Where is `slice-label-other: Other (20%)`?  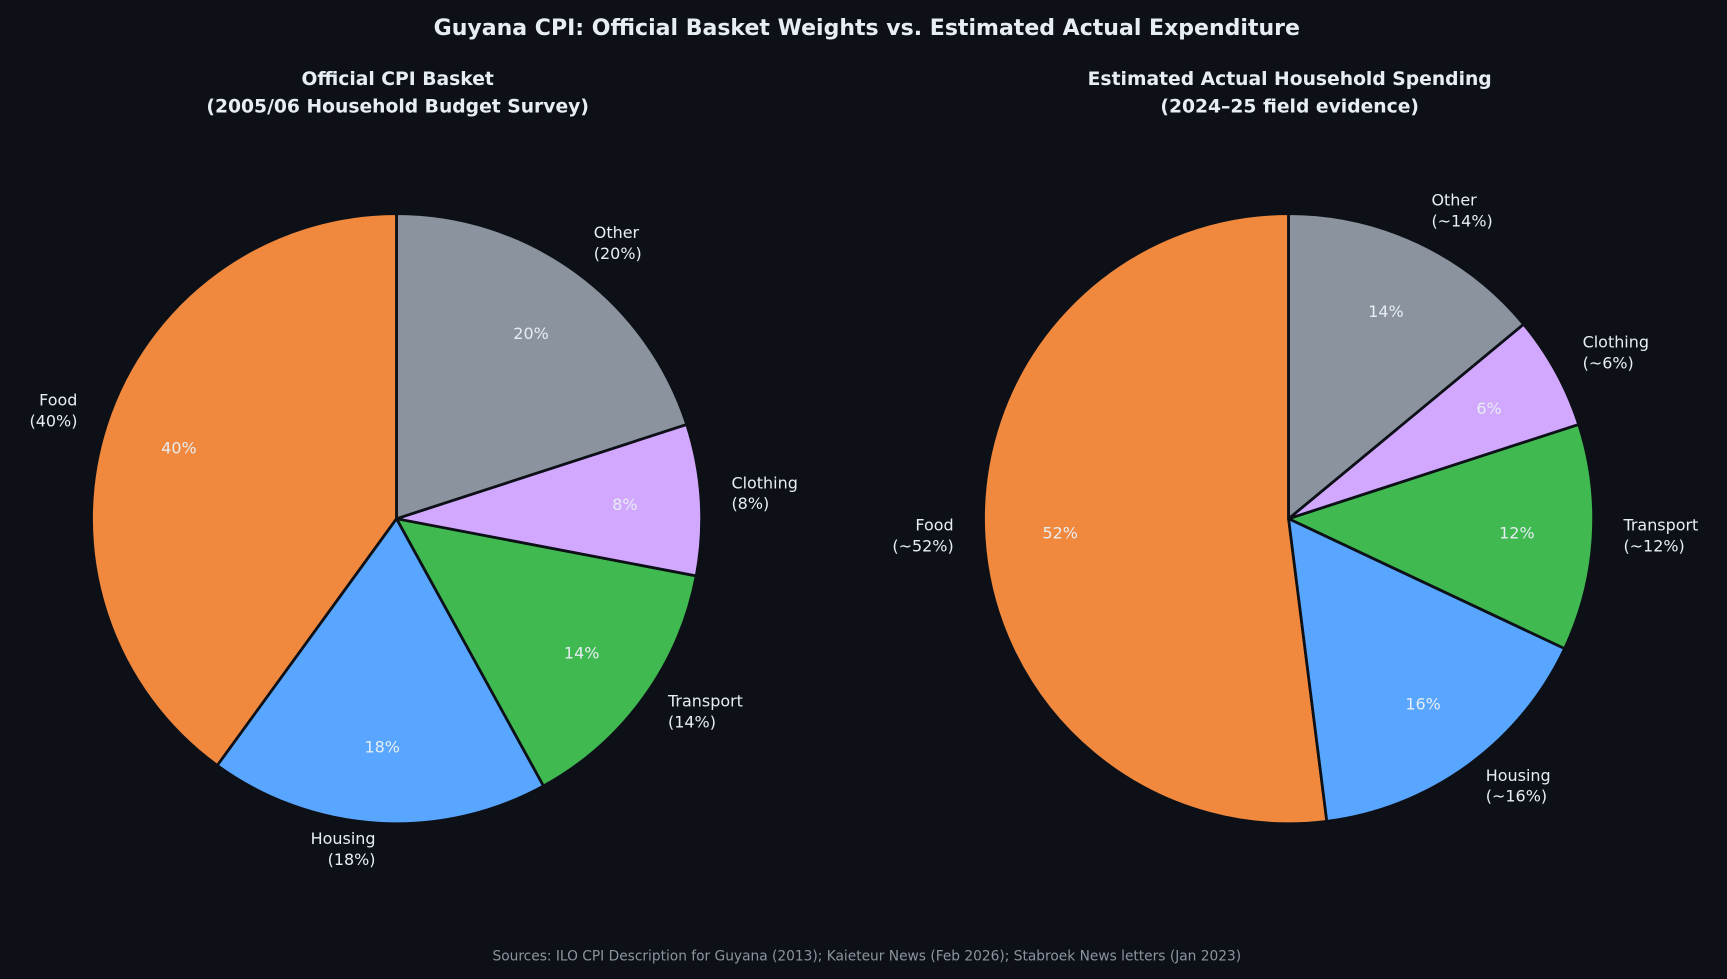
slice-label-other: Other (20%) is located at coordinates (618, 243).